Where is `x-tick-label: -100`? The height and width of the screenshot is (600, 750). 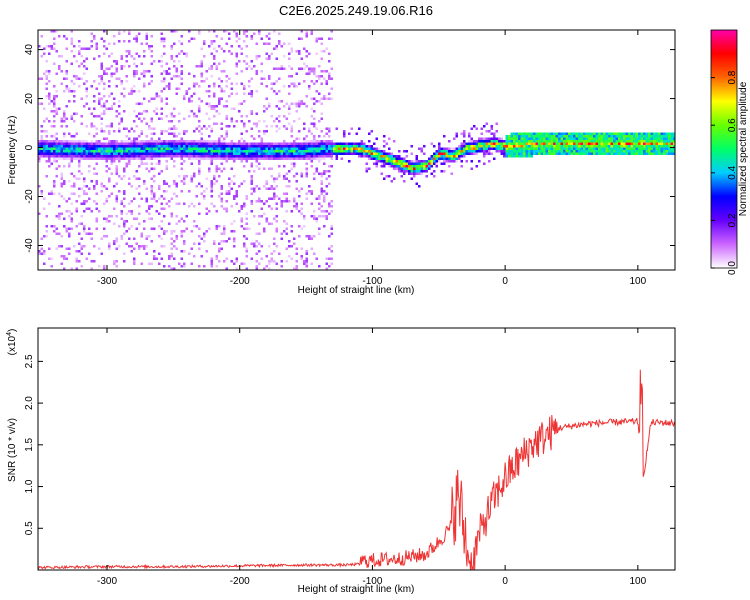
x-tick-label: -100 is located at coordinates (372, 281).